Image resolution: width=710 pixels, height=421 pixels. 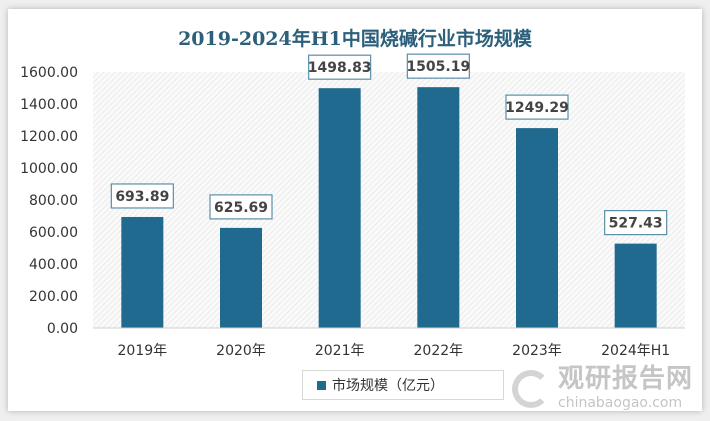 What do you see at coordinates (53, 201) in the screenshot?
I see `y-tick-label: 800.00` at bounding box center [53, 201].